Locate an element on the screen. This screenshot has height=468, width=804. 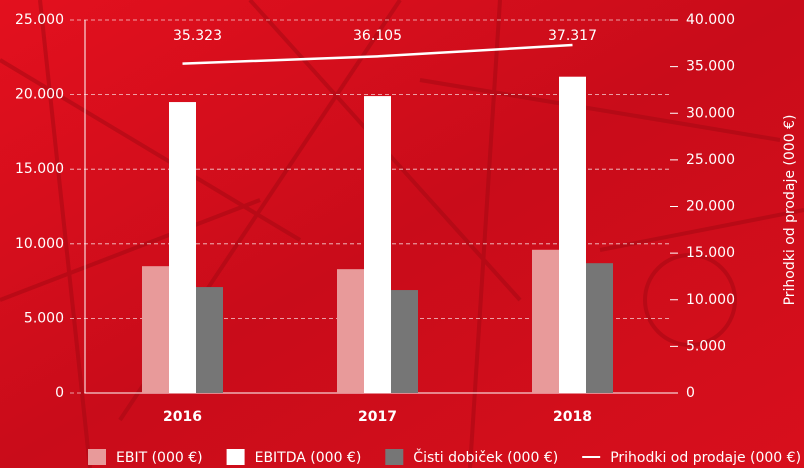
data-label: 35.323 is located at coordinates (197, 36).